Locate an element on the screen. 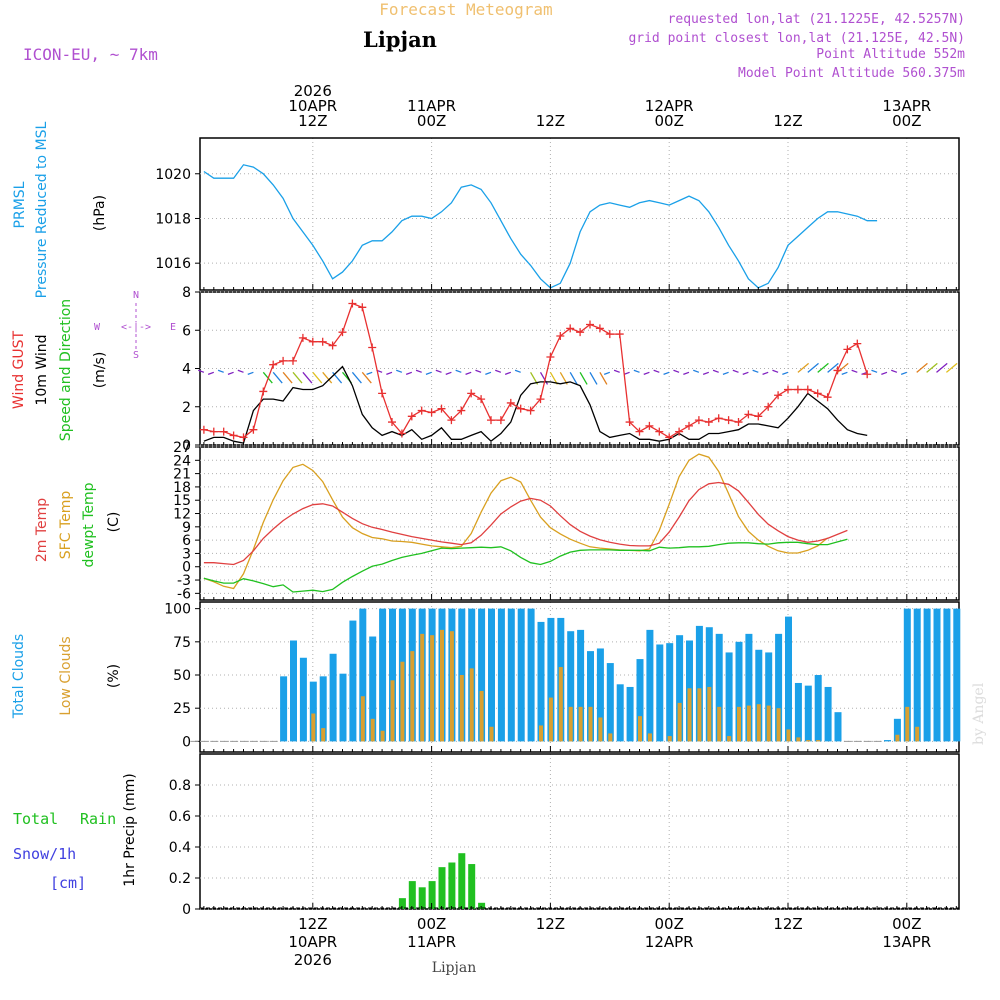 The width and height of the screenshot is (1000, 1000). y-tick-label: 0 is located at coordinates (186, 446).